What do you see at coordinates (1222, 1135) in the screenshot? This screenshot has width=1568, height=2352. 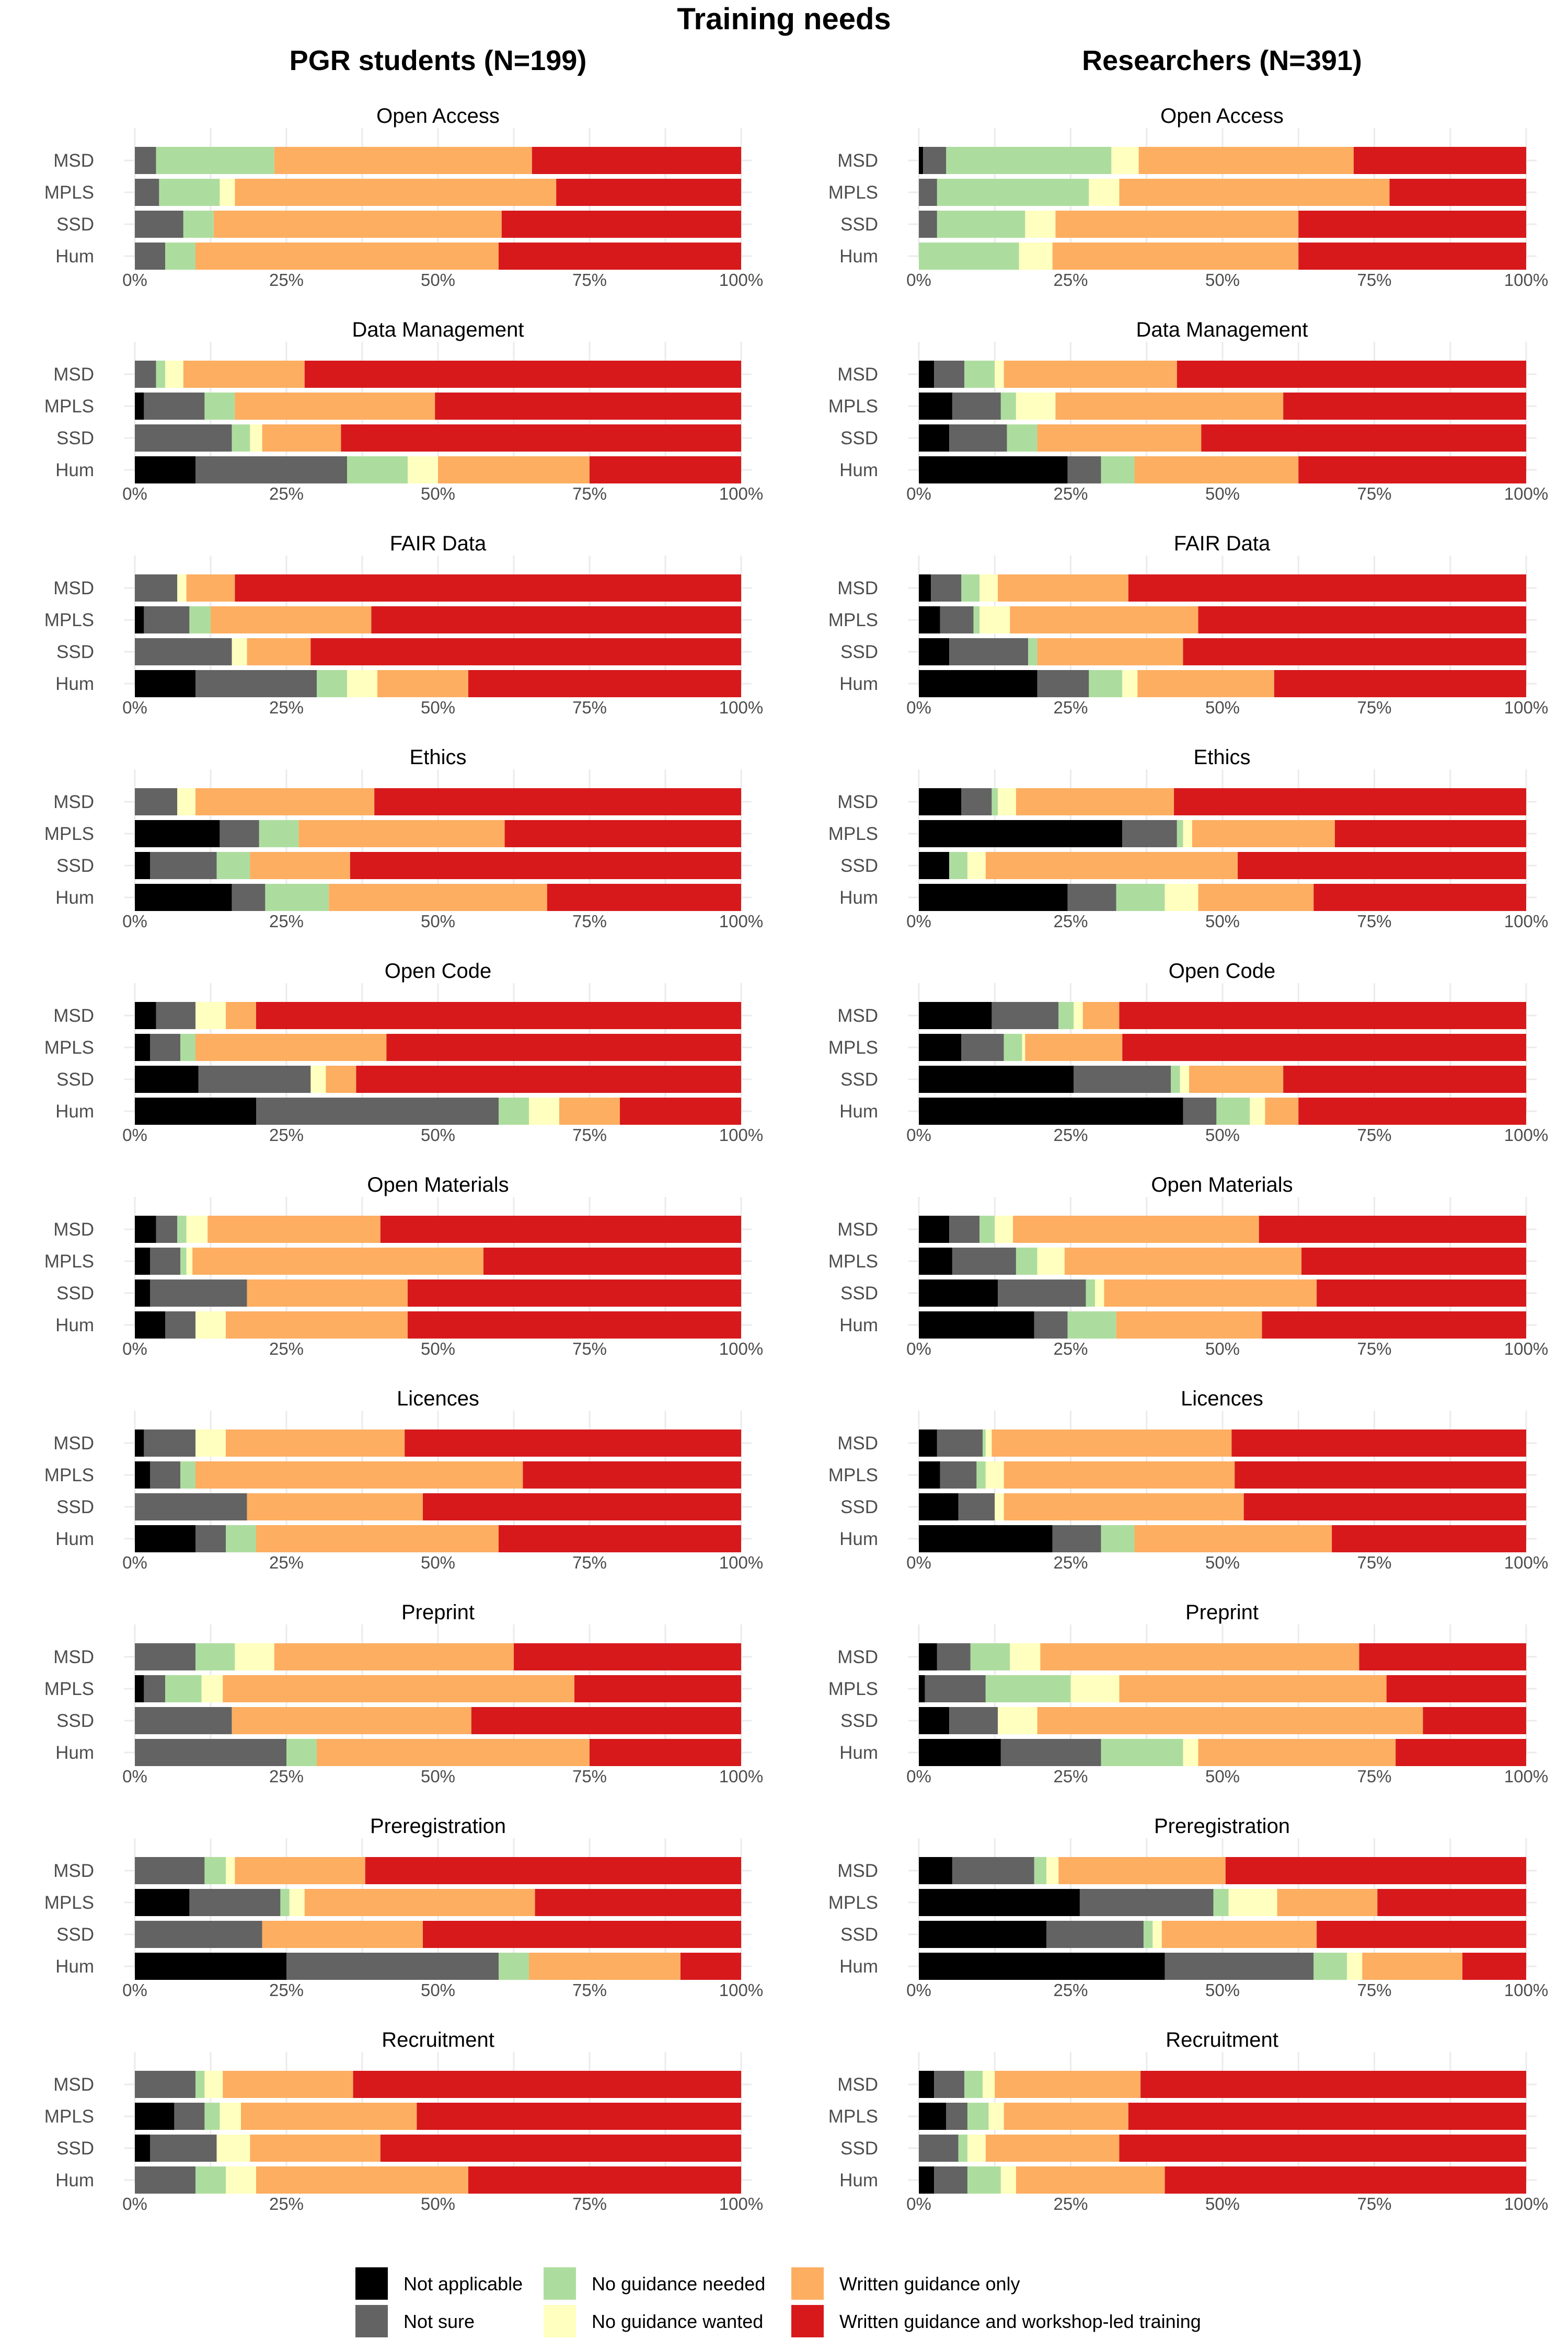 I see `x-tick-label: 50%` at bounding box center [1222, 1135].